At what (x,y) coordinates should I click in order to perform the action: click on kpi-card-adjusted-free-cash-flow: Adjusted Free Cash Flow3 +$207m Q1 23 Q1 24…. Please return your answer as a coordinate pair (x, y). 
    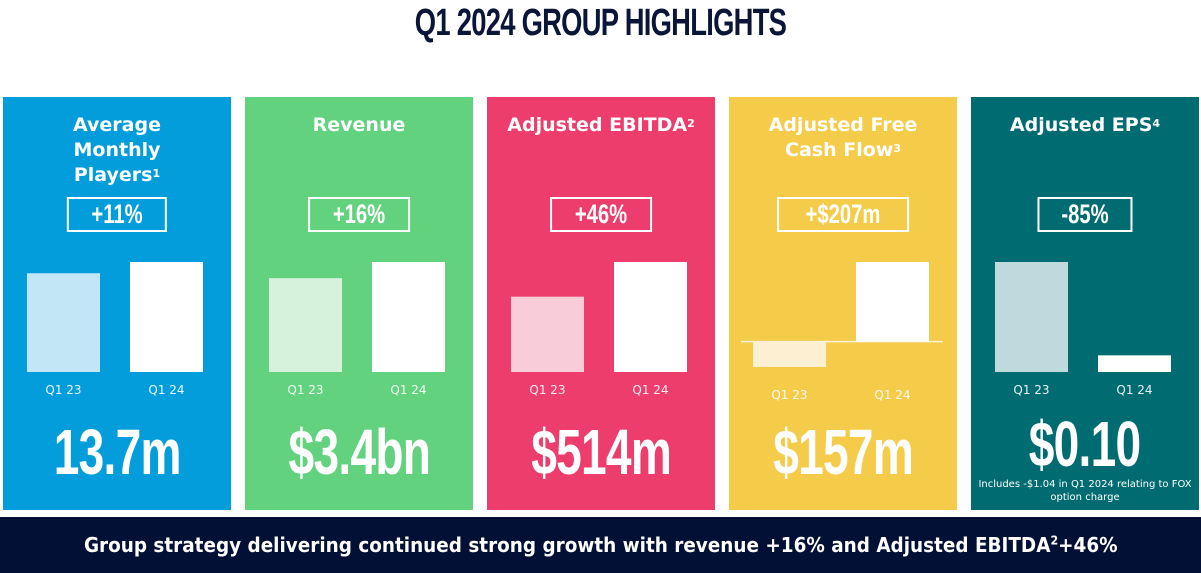
    Looking at the image, I should click on (843, 303).